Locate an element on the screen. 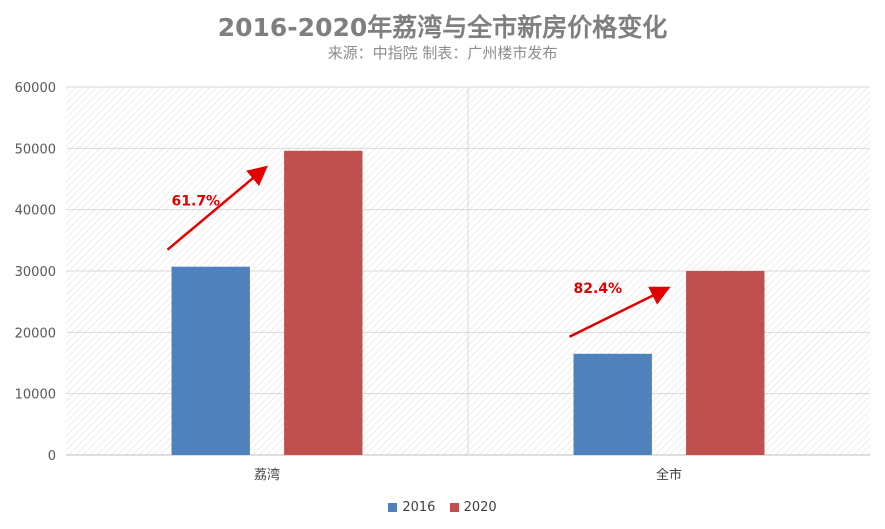 The width and height of the screenshot is (885, 529). legend-swatch-2020 is located at coordinates (454, 507).